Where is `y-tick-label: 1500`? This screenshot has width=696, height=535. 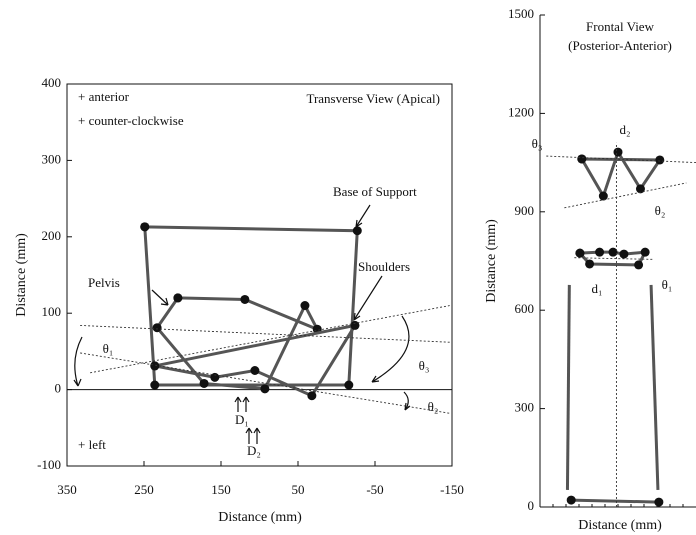
y-tick-label: 1500 is located at coordinates (521, 13).